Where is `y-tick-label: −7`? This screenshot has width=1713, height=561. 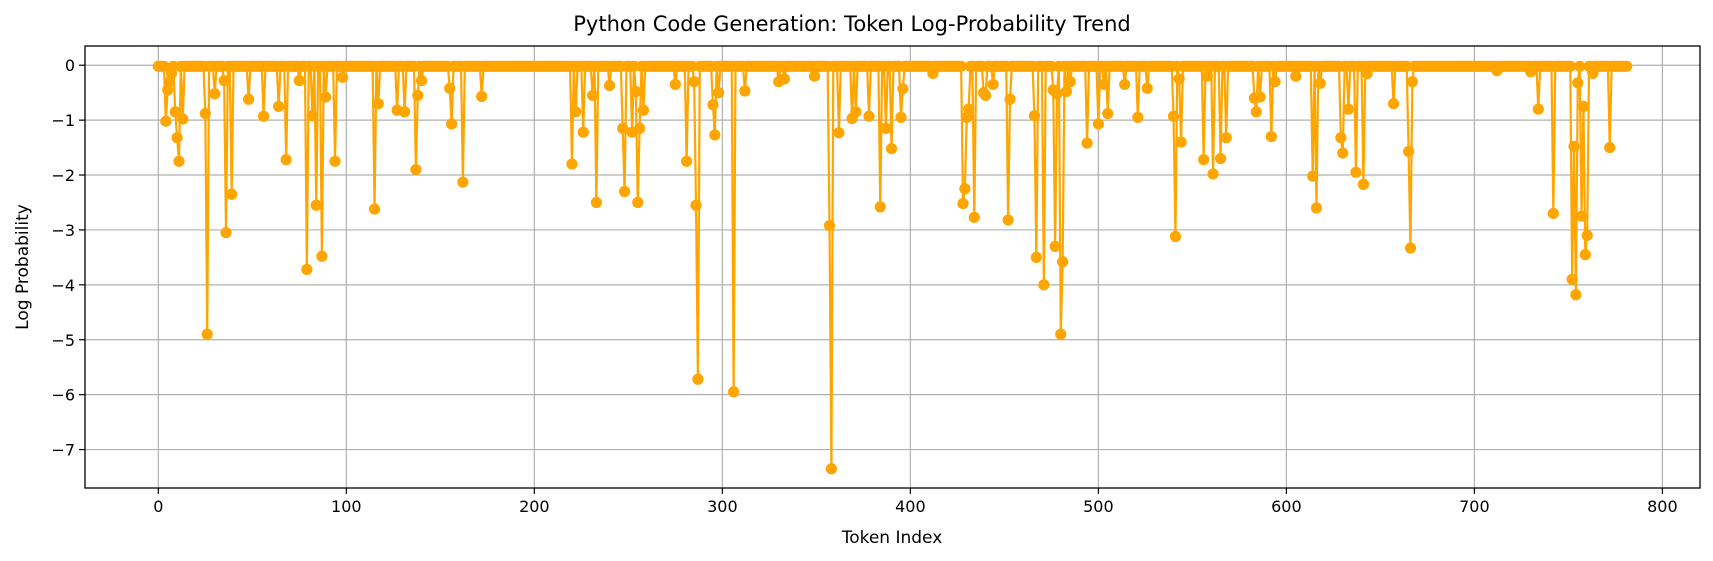 y-tick-label: −7 is located at coordinates (63, 450).